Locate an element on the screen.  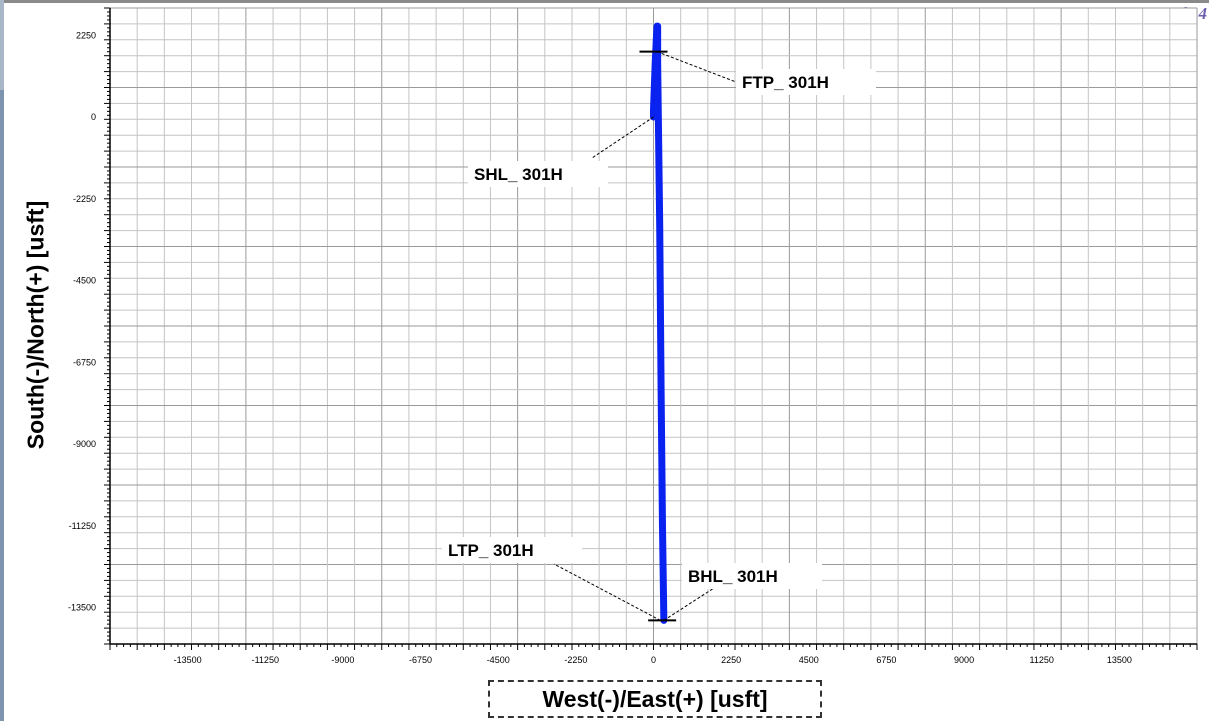
x-tick-label: 2250 is located at coordinates (731, 660).